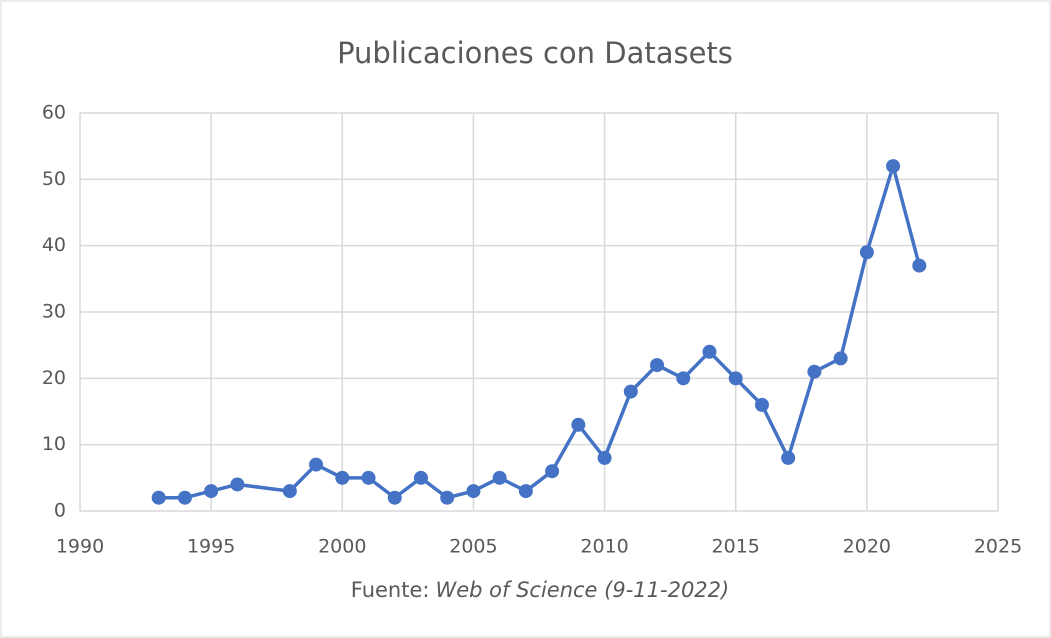 This screenshot has height=638, width=1051. What do you see at coordinates (582, 590) in the screenshot?
I see `source: Web of Science (9-11-2022)` at bounding box center [582, 590].